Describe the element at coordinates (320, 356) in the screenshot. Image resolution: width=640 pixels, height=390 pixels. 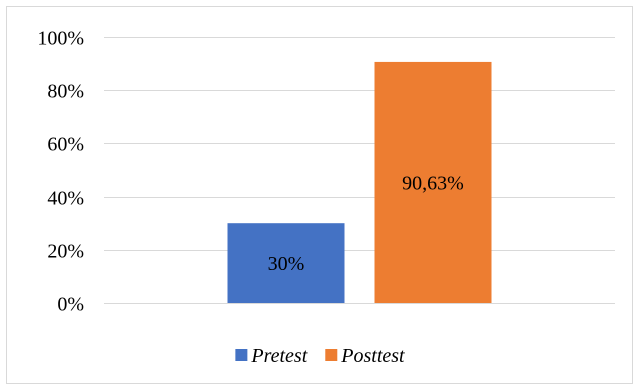
I see `legend: Pretest Posttest` at that location.